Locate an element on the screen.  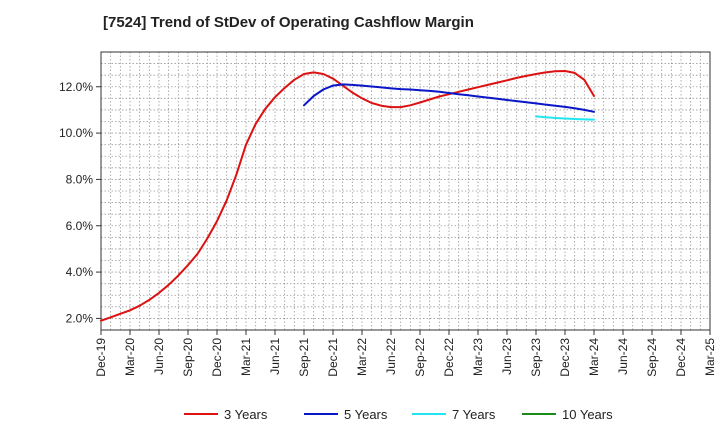
legend: 3 Years 5 Years 7 Years 10 Years is located at coordinates (398, 414).